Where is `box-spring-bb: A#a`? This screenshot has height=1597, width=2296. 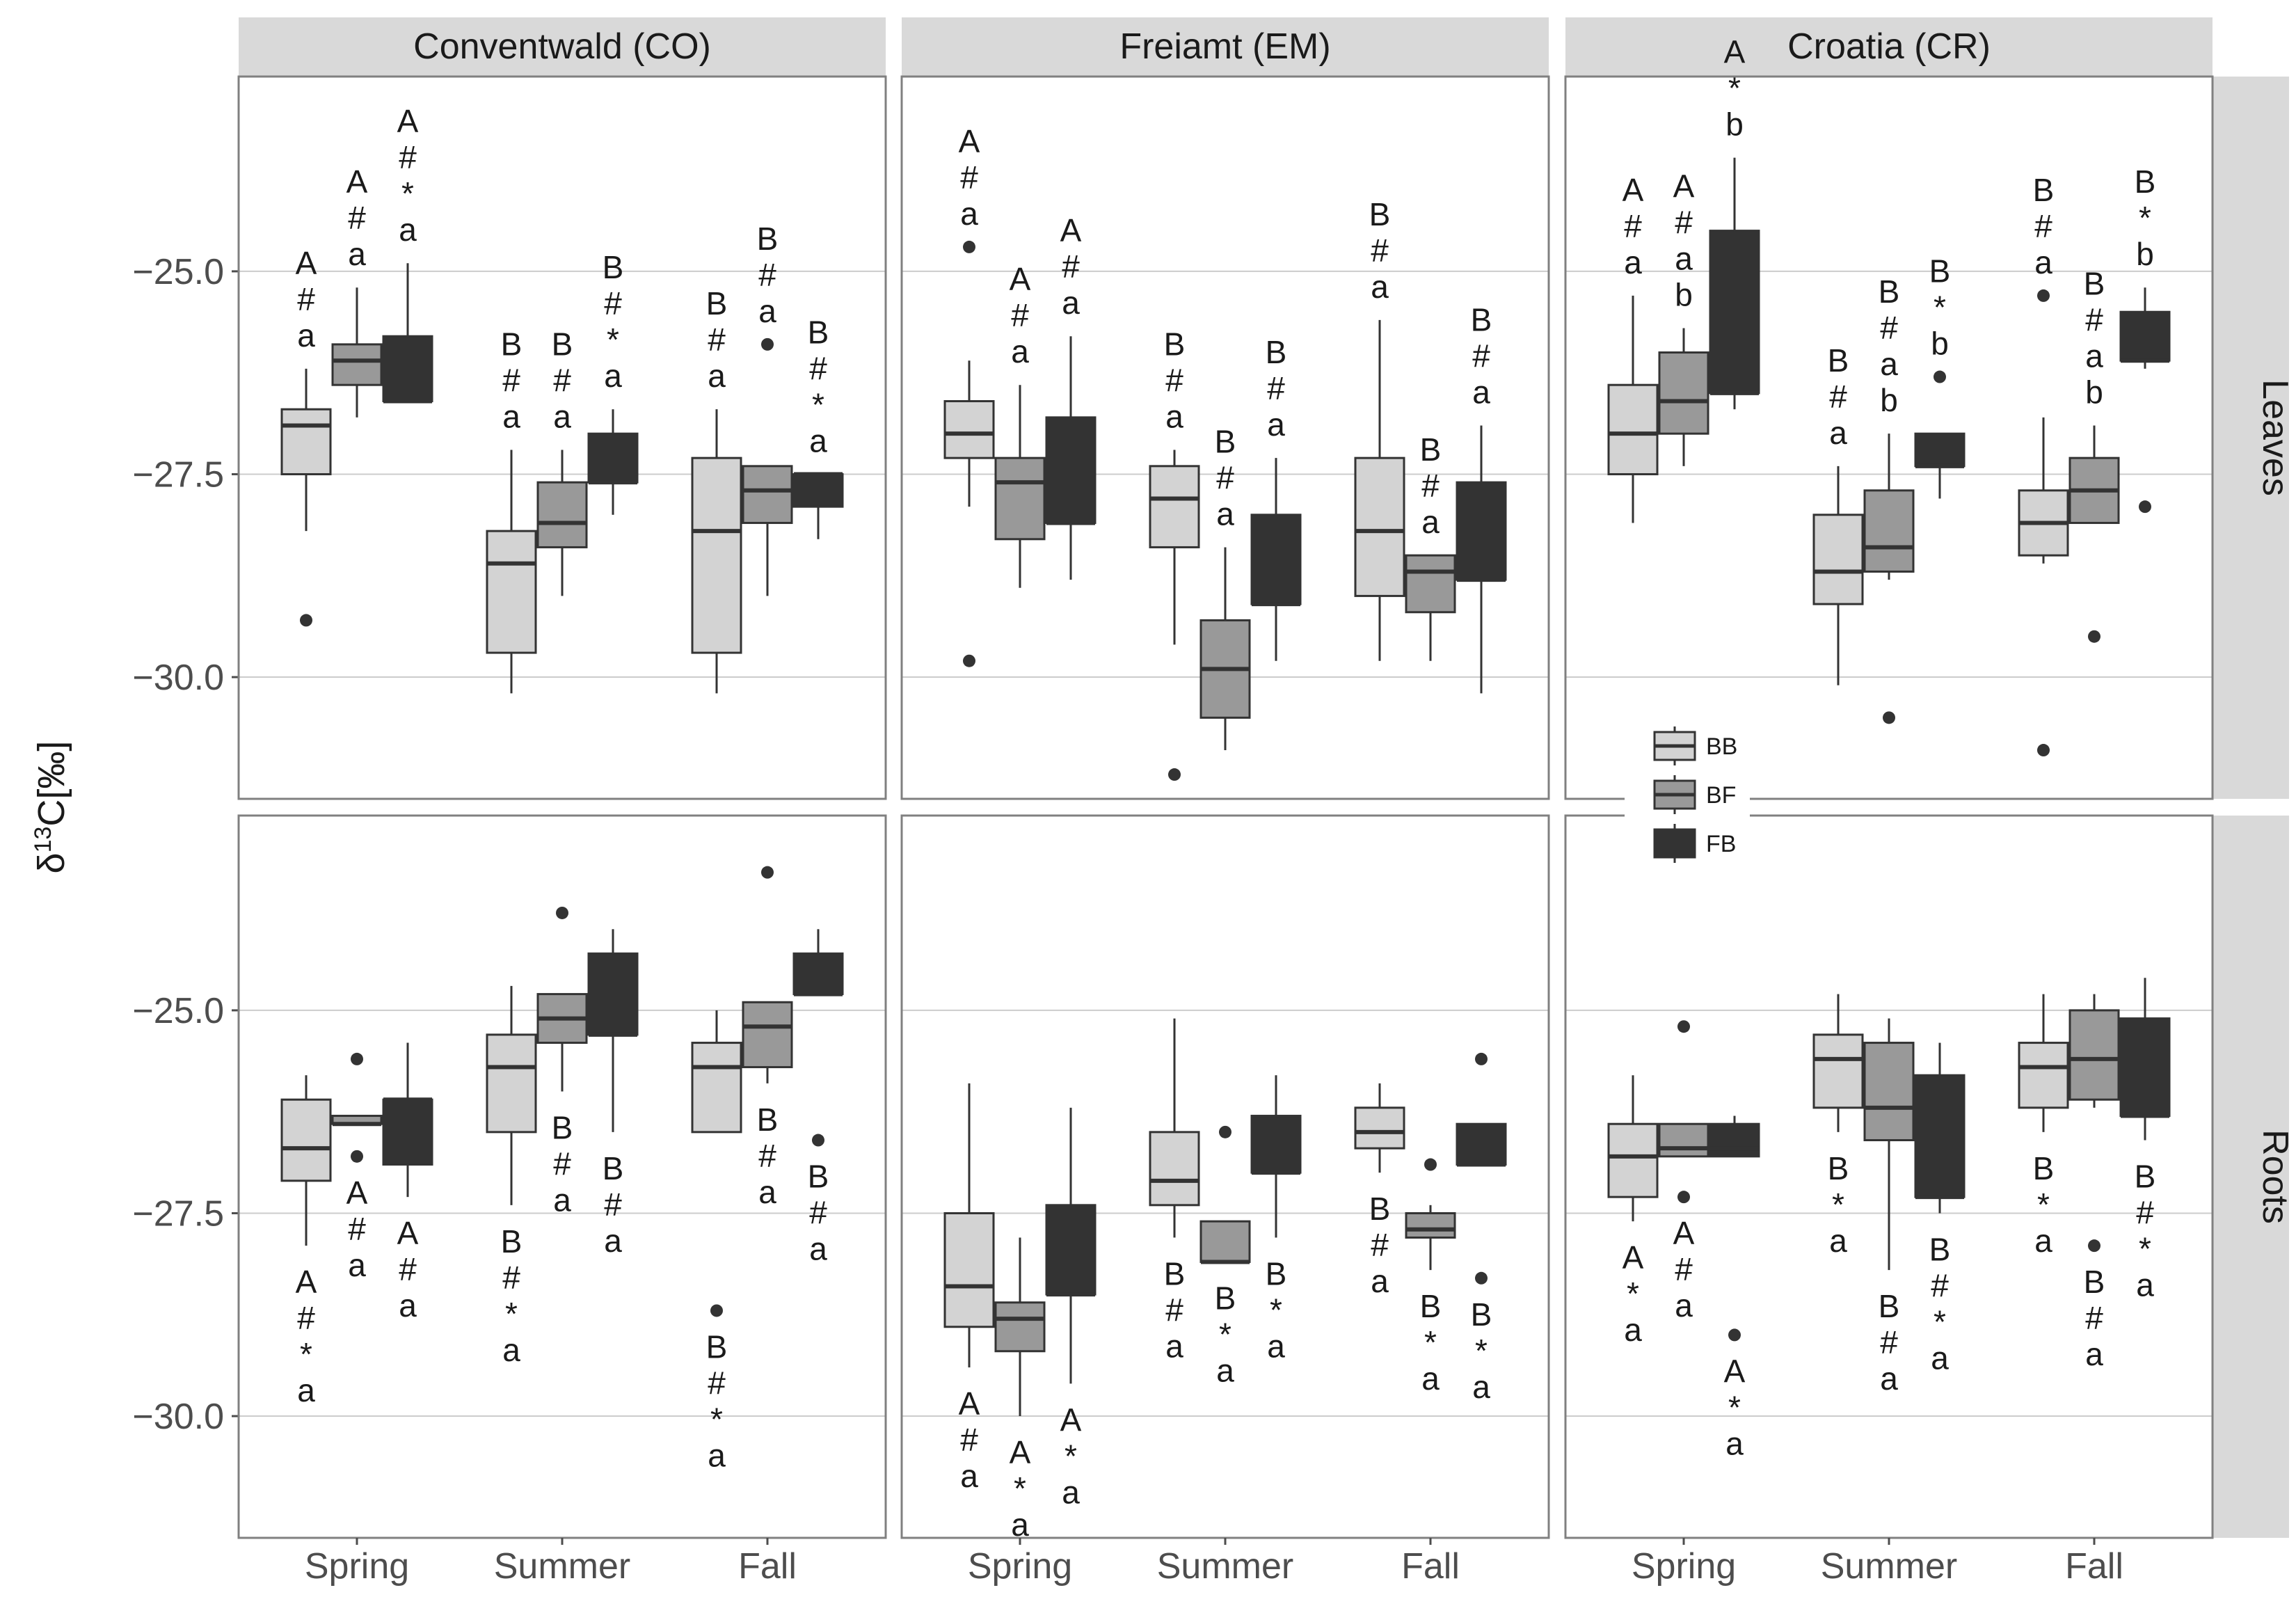
box-spring-bb: A#a is located at coordinates (969, 1288).